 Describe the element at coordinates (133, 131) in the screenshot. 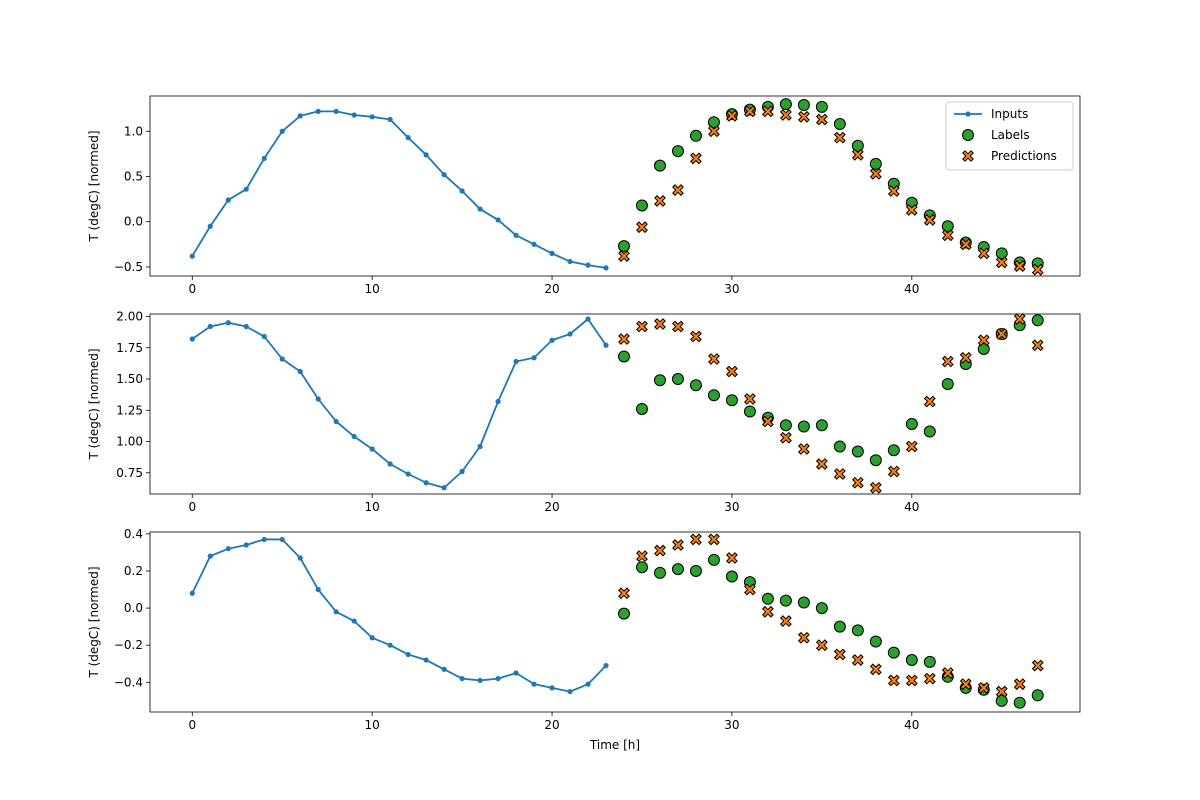

I see `y-tick-label: 1.0` at that location.